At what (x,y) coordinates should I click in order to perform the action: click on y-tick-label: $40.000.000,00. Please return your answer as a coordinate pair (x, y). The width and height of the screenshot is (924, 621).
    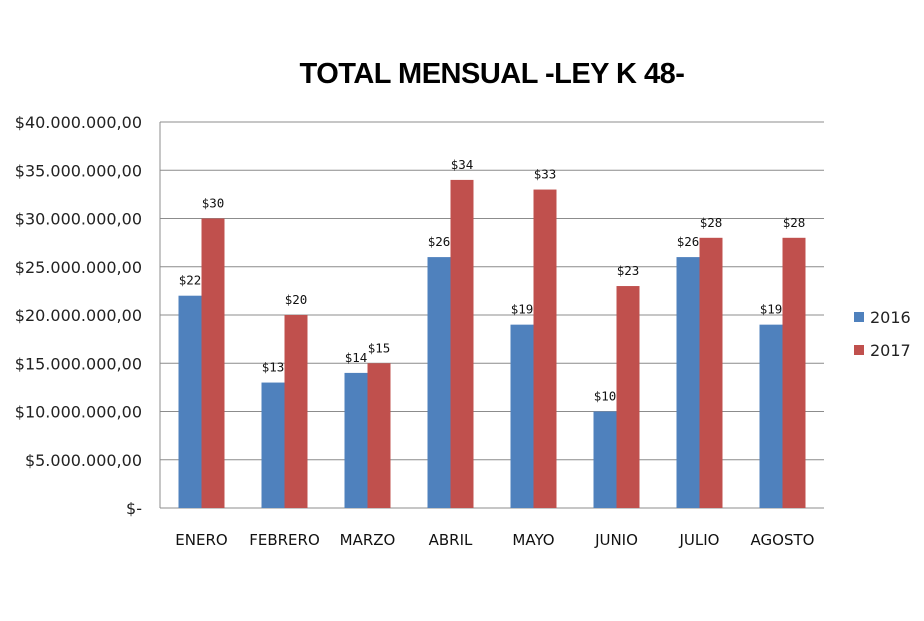
    Looking at the image, I should click on (78, 122).